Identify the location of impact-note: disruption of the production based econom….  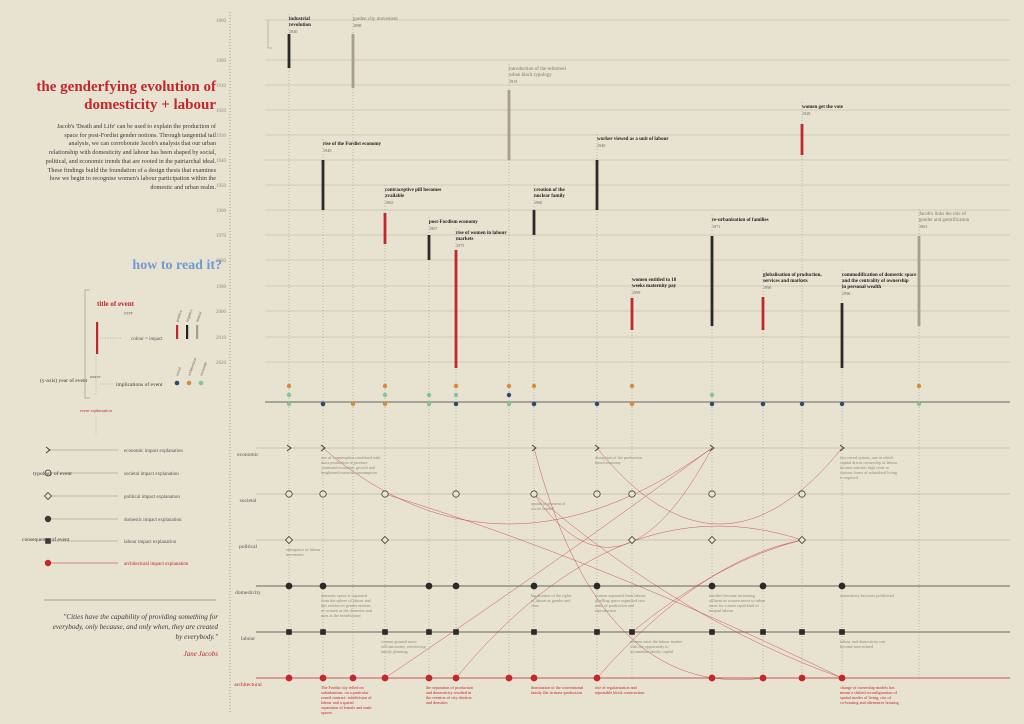
(619, 460).